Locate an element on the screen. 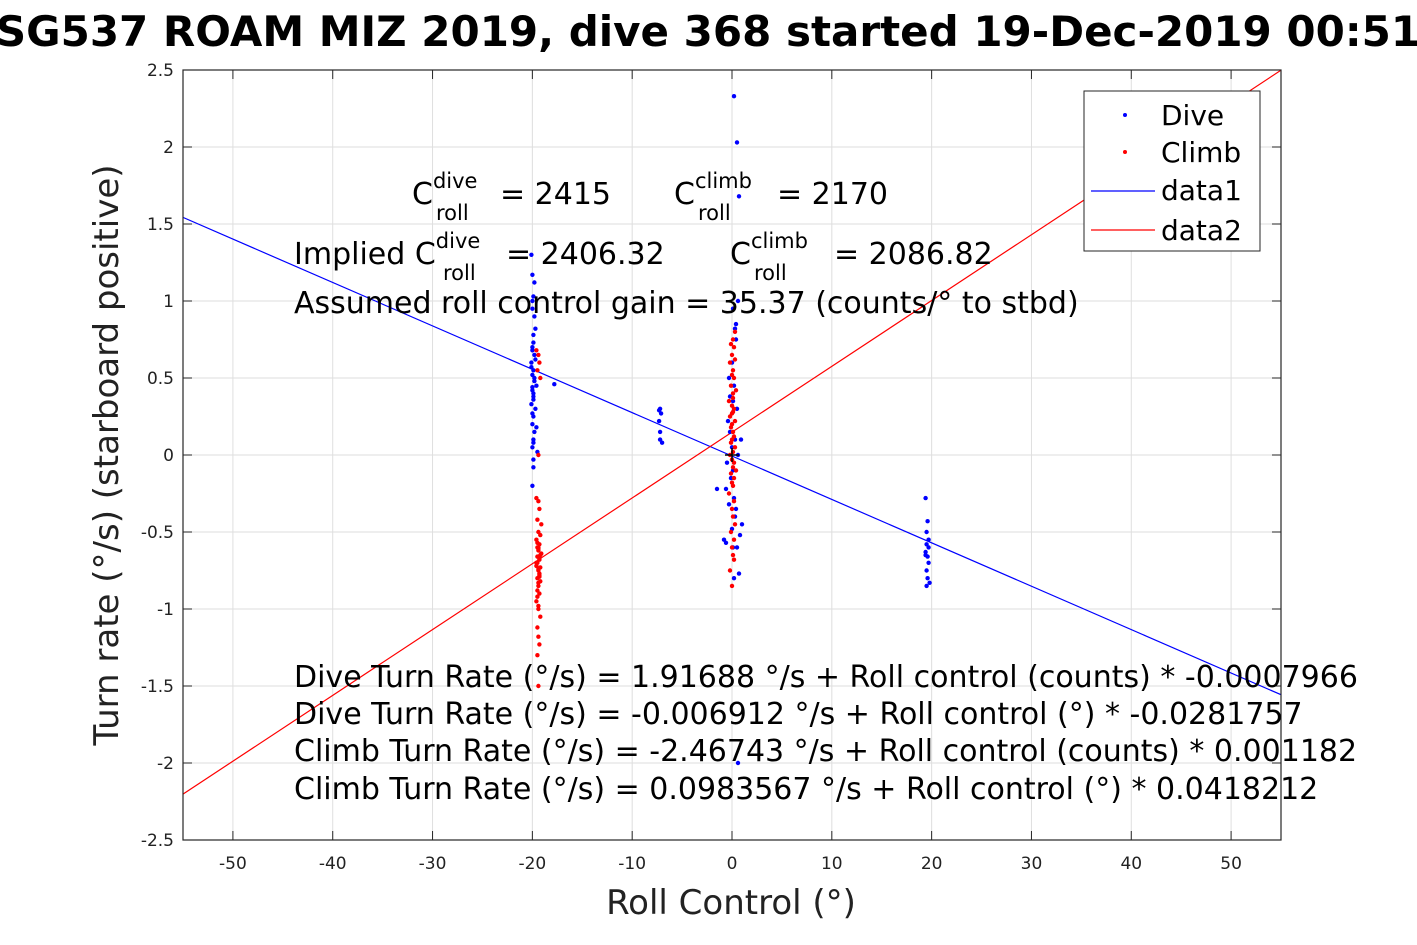 The image size is (1417, 945). y-tick-label: 1.5 is located at coordinates (160, 225).